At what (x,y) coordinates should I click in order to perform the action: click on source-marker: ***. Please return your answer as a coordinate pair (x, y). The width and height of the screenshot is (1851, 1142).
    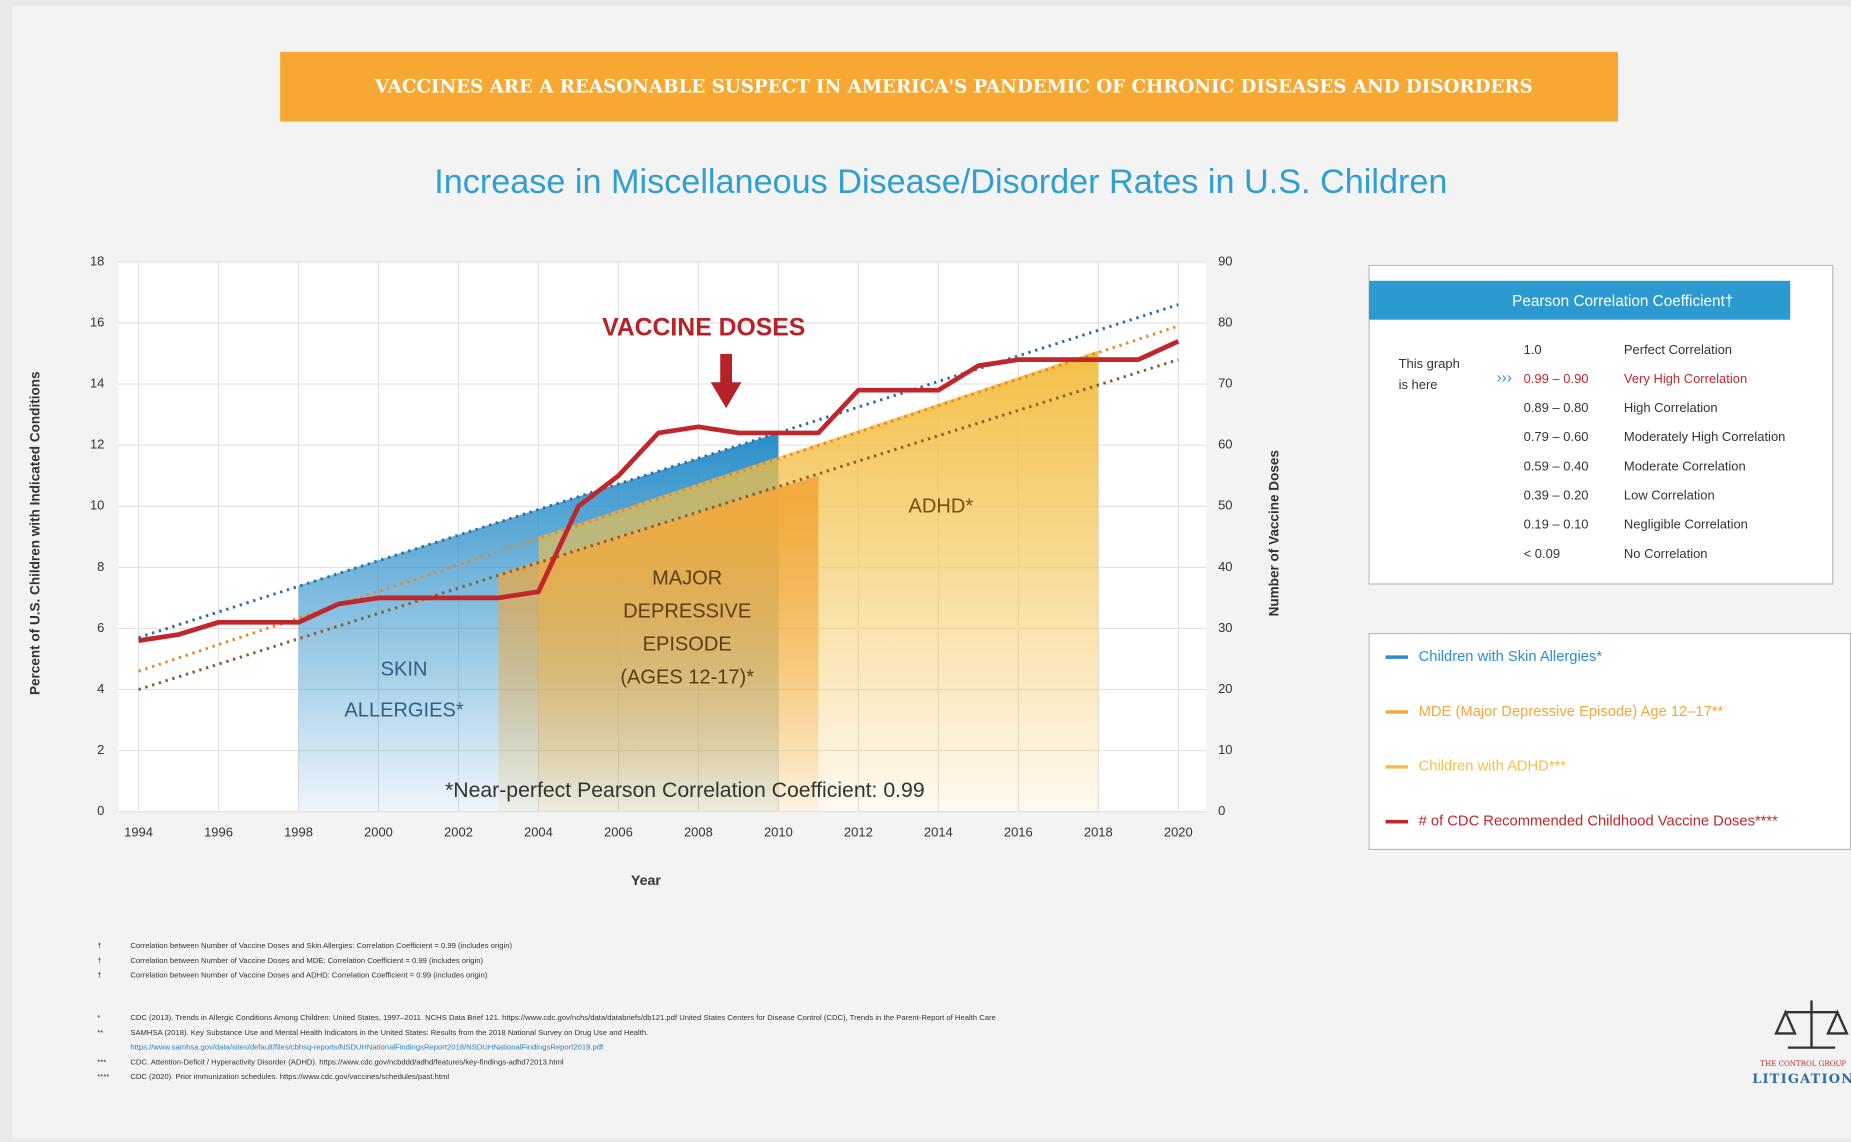
    Looking at the image, I should click on (101, 1061).